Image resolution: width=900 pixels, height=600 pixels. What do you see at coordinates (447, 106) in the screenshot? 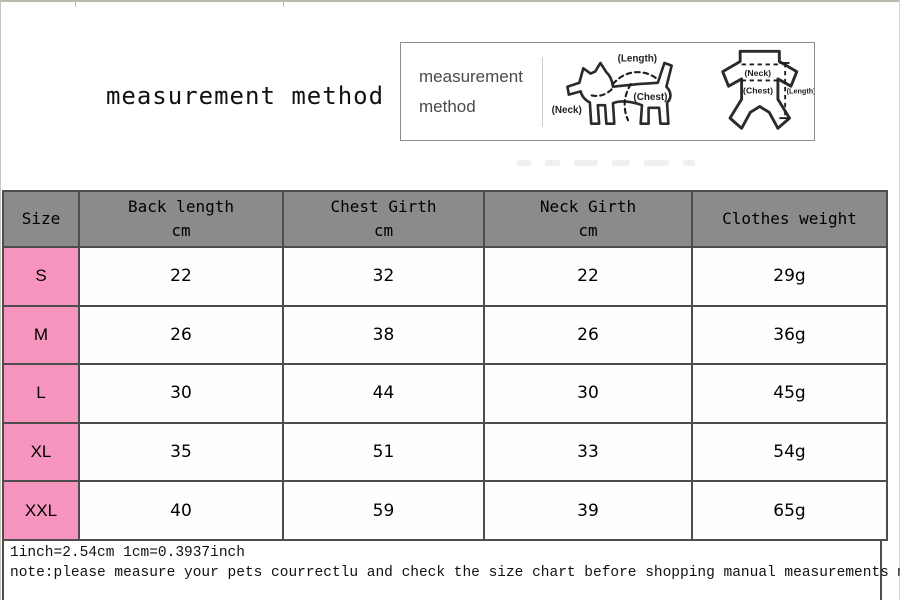
I see `measurement-box-label-line2: method` at bounding box center [447, 106].